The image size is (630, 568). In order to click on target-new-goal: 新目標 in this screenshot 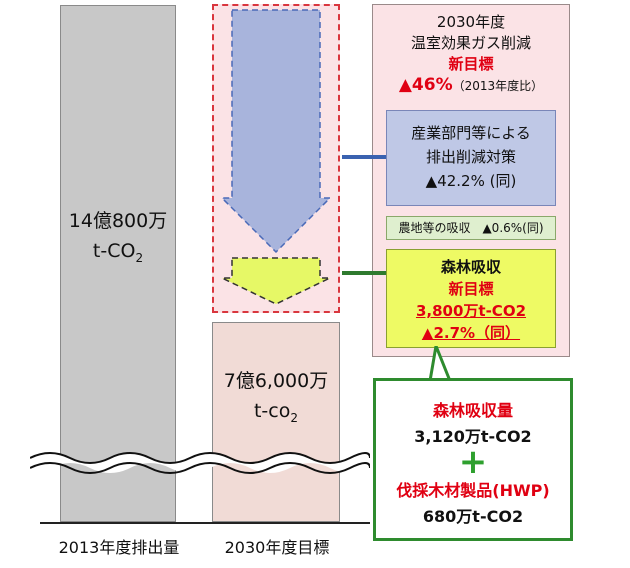, I will do `click(471, 64)`.